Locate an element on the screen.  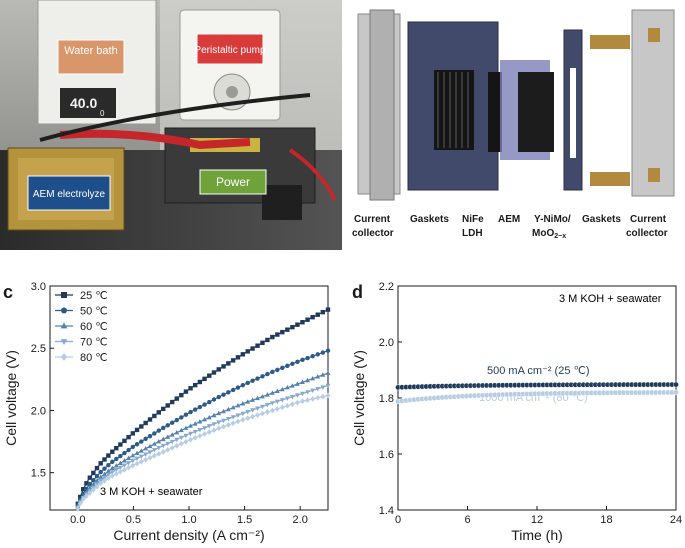
pump-label: Peristaltic pump is located at coordinates (230, 50).